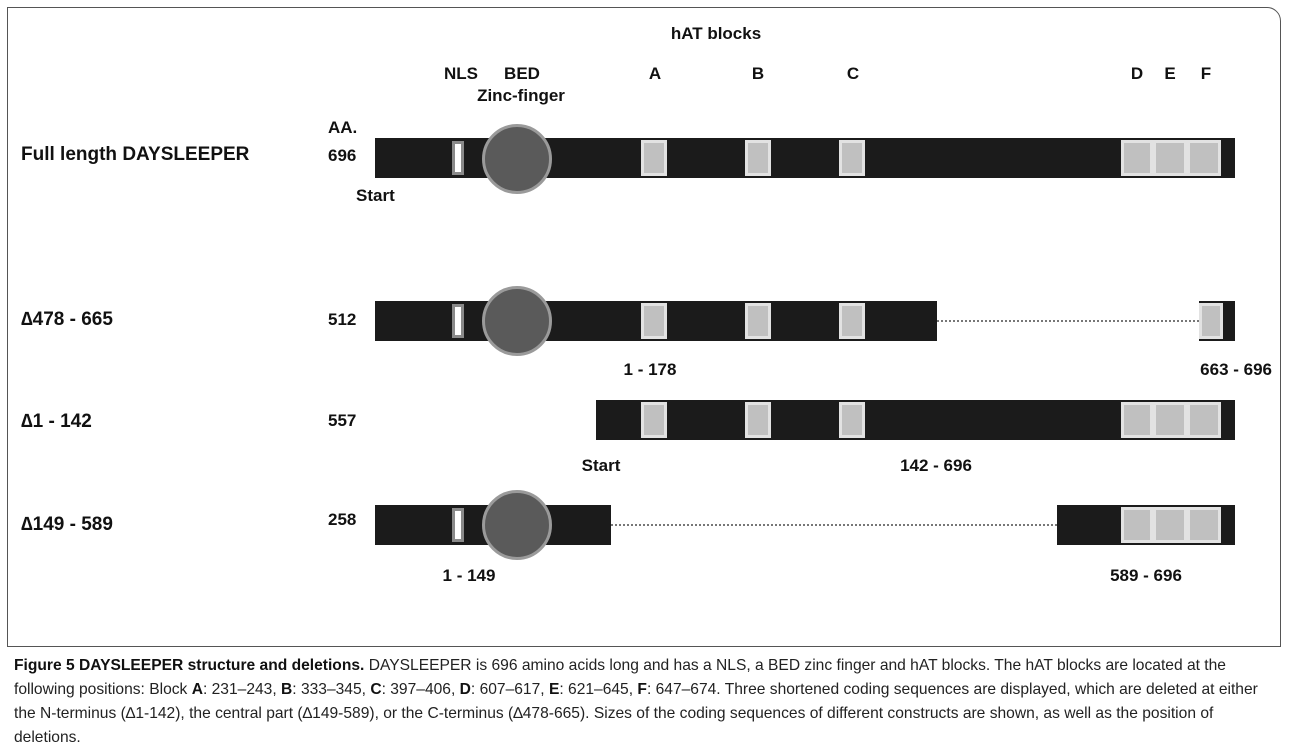 The height and width of the screenshot is (752, 1290). I want to click on bed-label: BED, so click(522, 73).